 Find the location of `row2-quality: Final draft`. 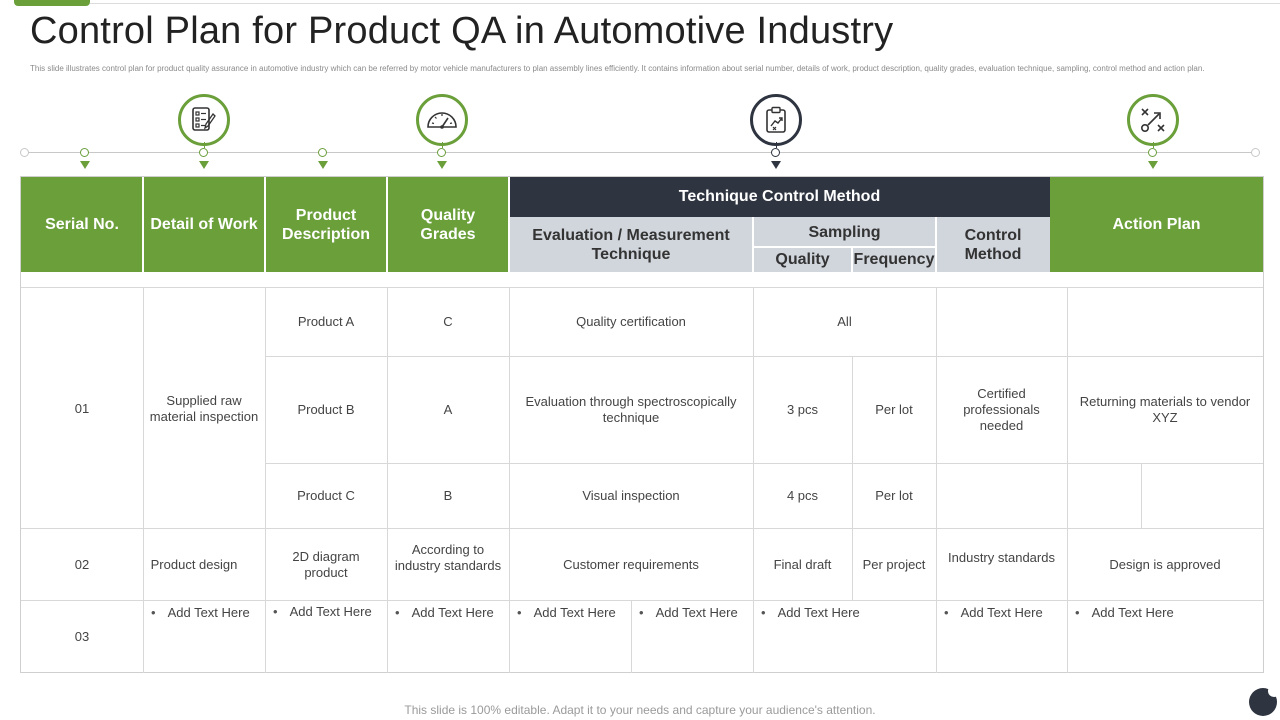

row2-quality: Final draft is located at coordinates (802, 564).